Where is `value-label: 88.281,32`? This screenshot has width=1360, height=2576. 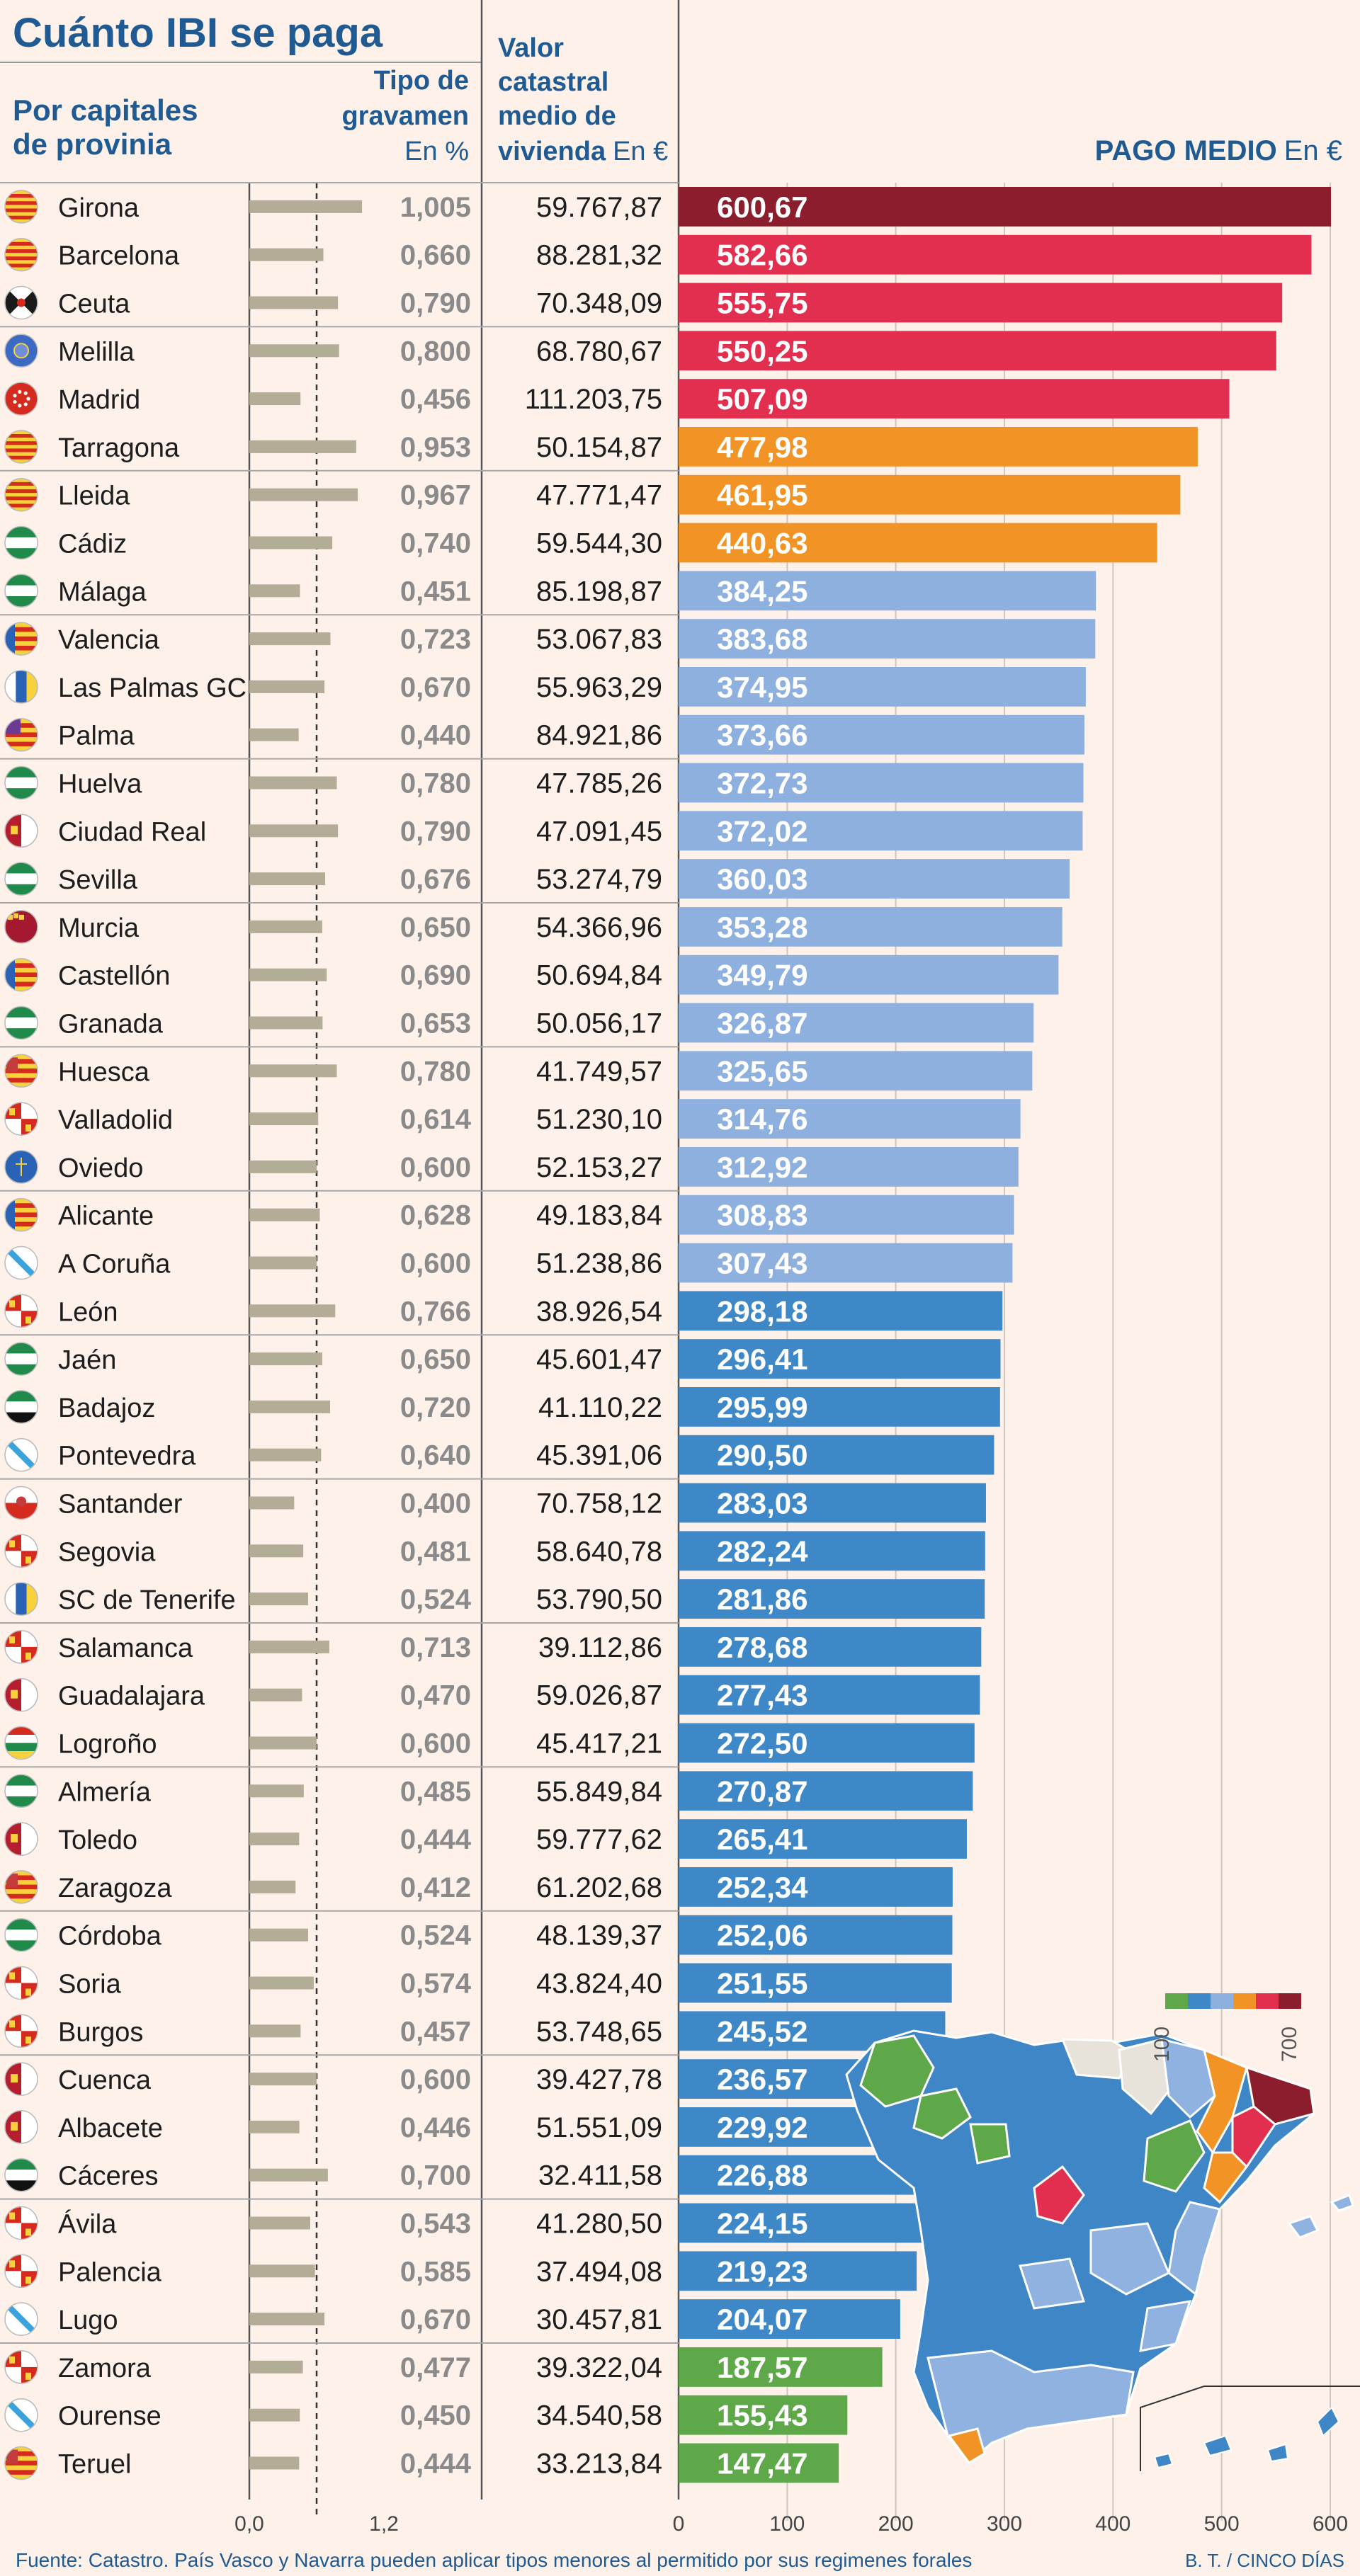
value-label: 88.281,32 is located at coordinates (599, 256).